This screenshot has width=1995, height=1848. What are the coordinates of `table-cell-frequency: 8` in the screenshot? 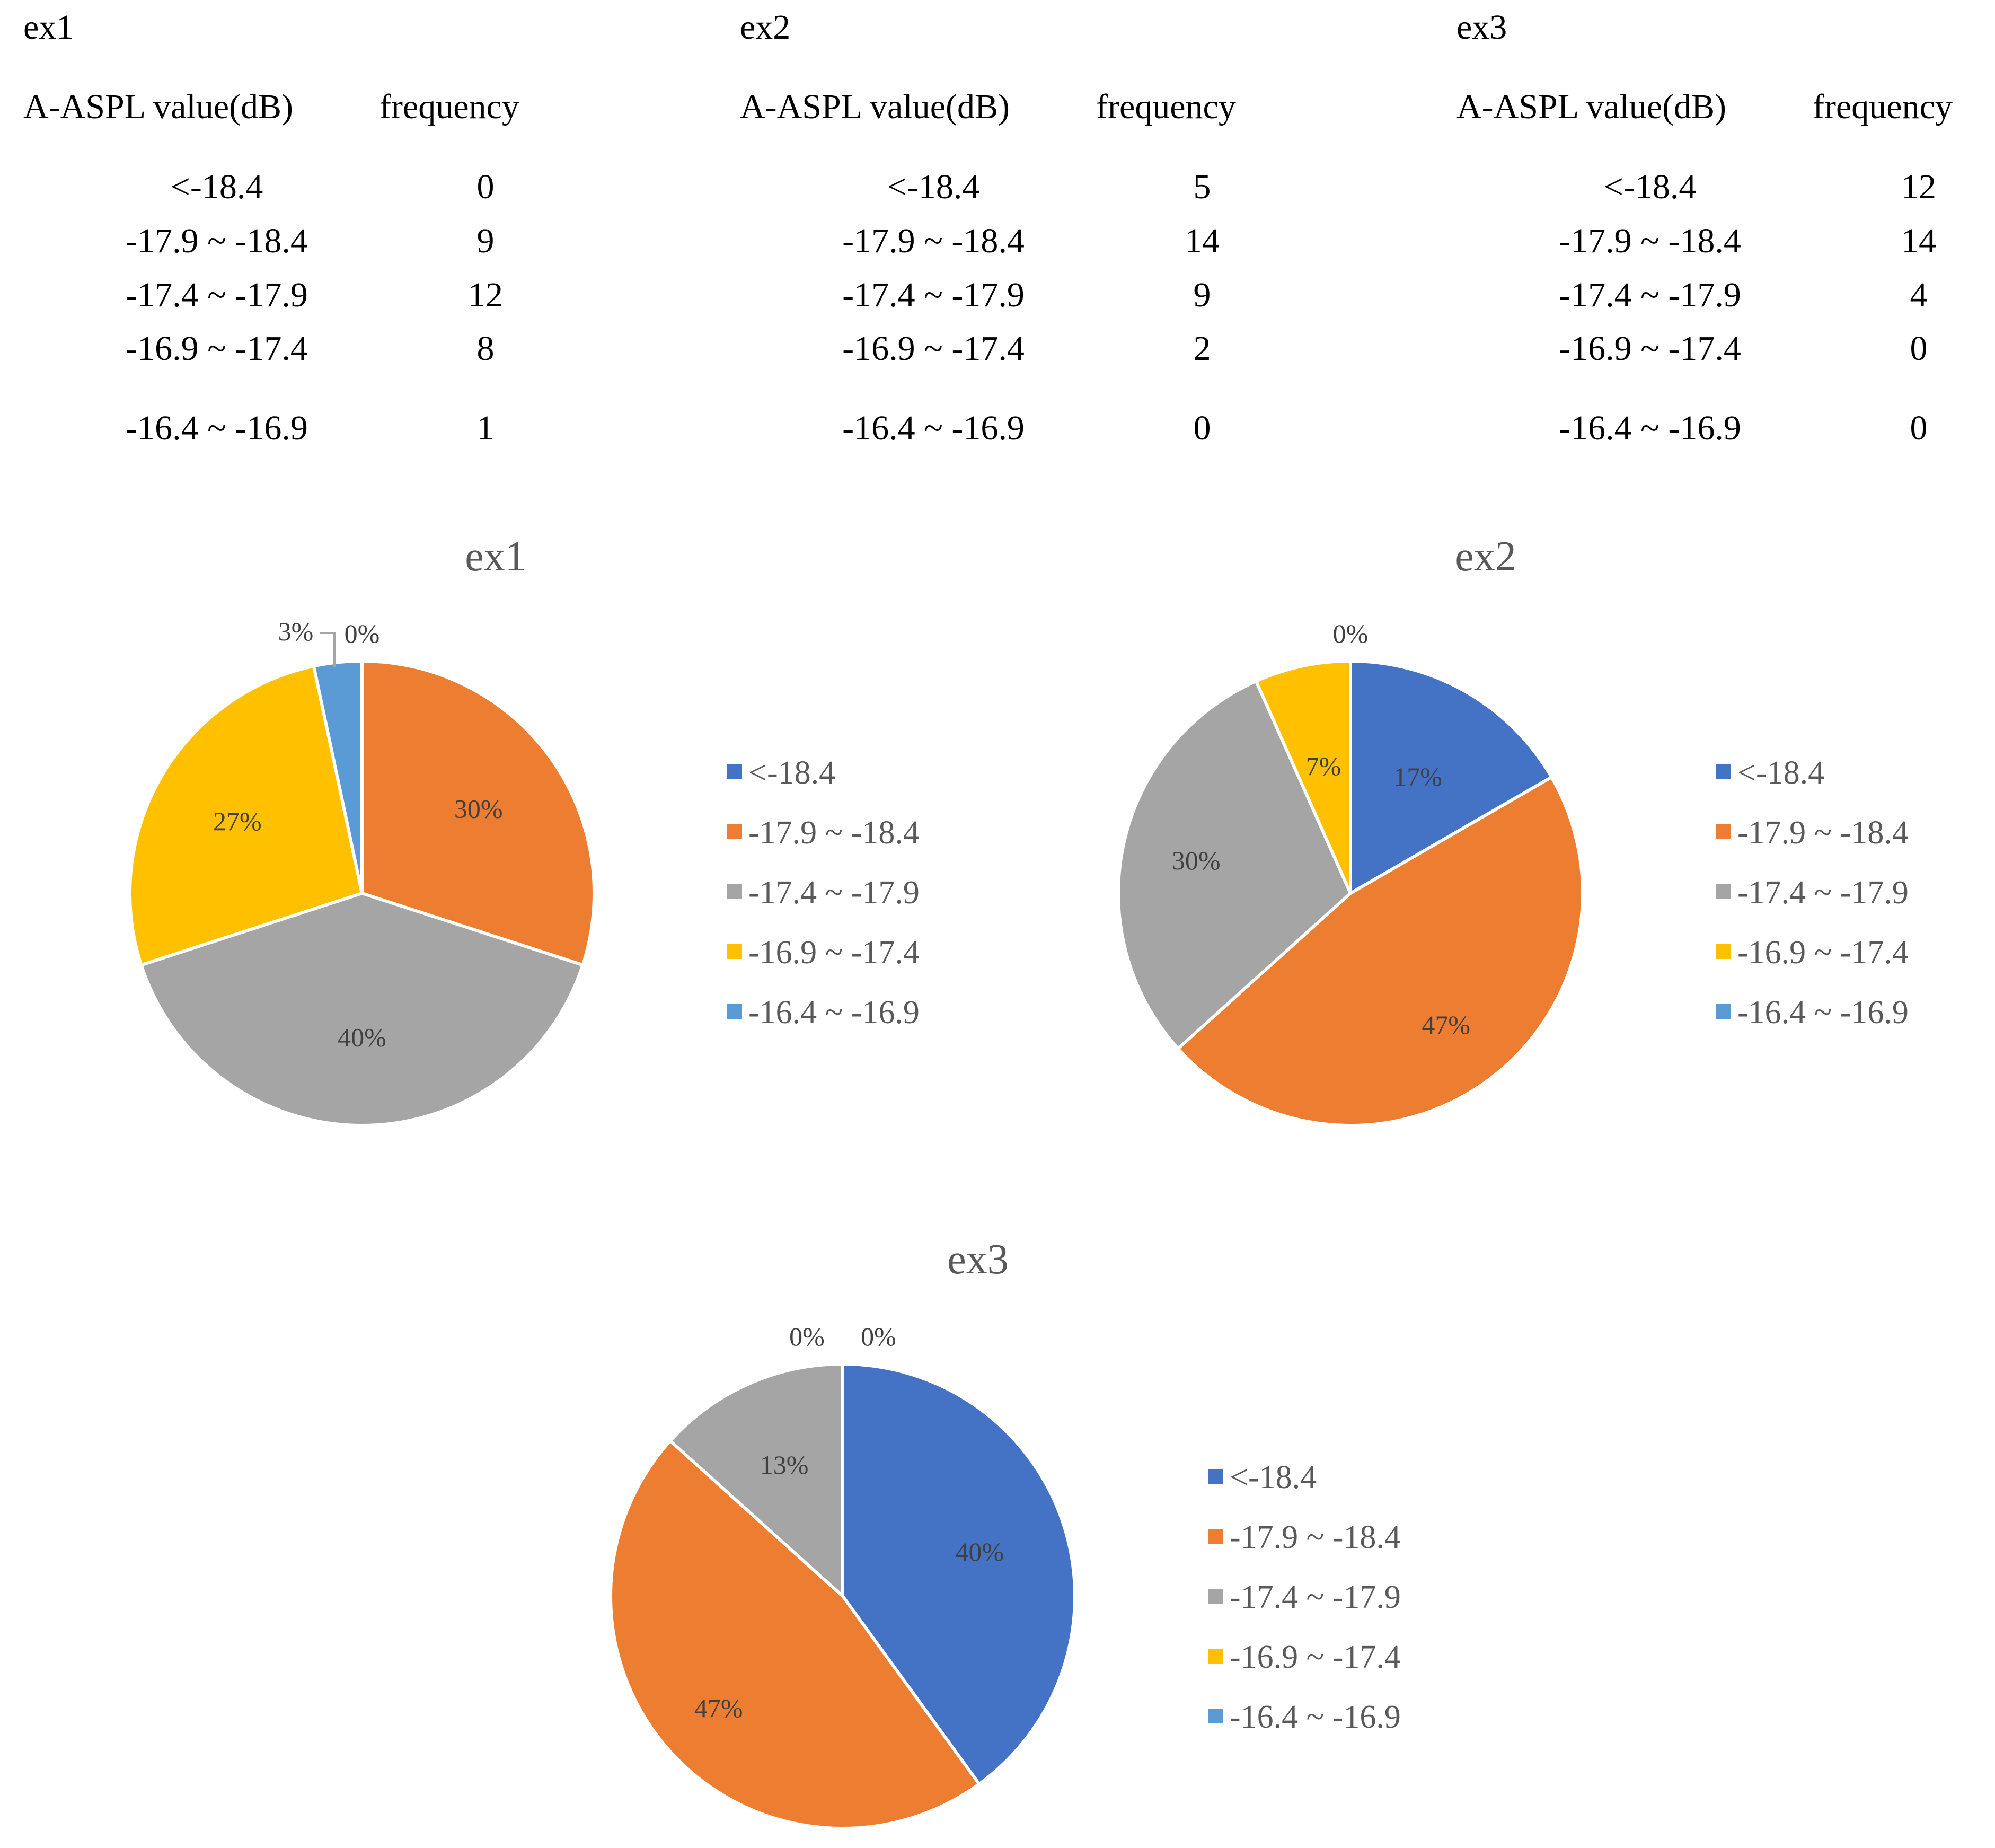 It's located at (485, 348).